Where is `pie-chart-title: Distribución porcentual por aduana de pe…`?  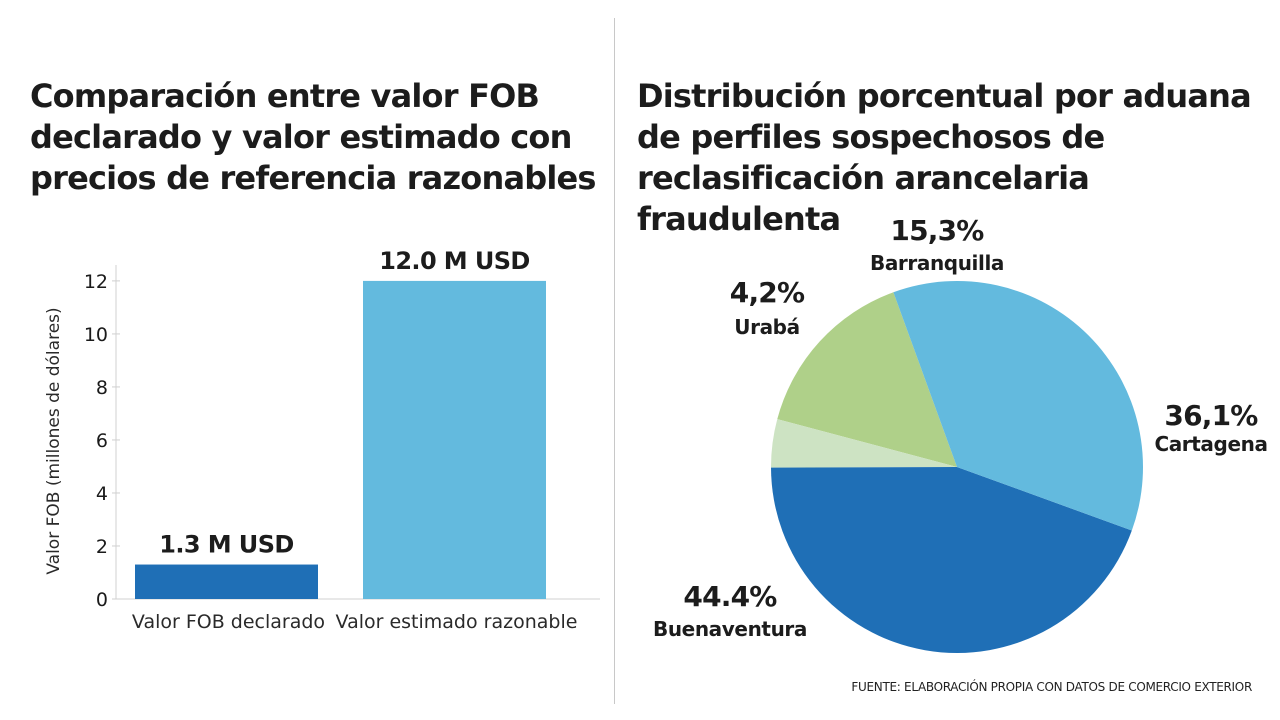 pie-chart-title: Distribución porcentual por aduana de pe… is located at coordinates (944, 157).